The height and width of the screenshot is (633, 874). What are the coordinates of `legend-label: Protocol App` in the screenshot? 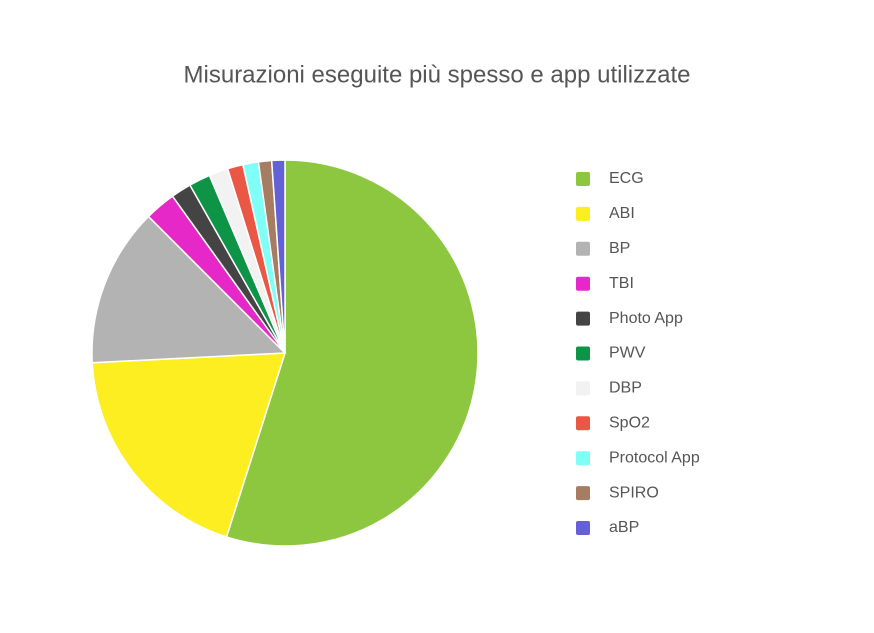 It's located at (654, 457).